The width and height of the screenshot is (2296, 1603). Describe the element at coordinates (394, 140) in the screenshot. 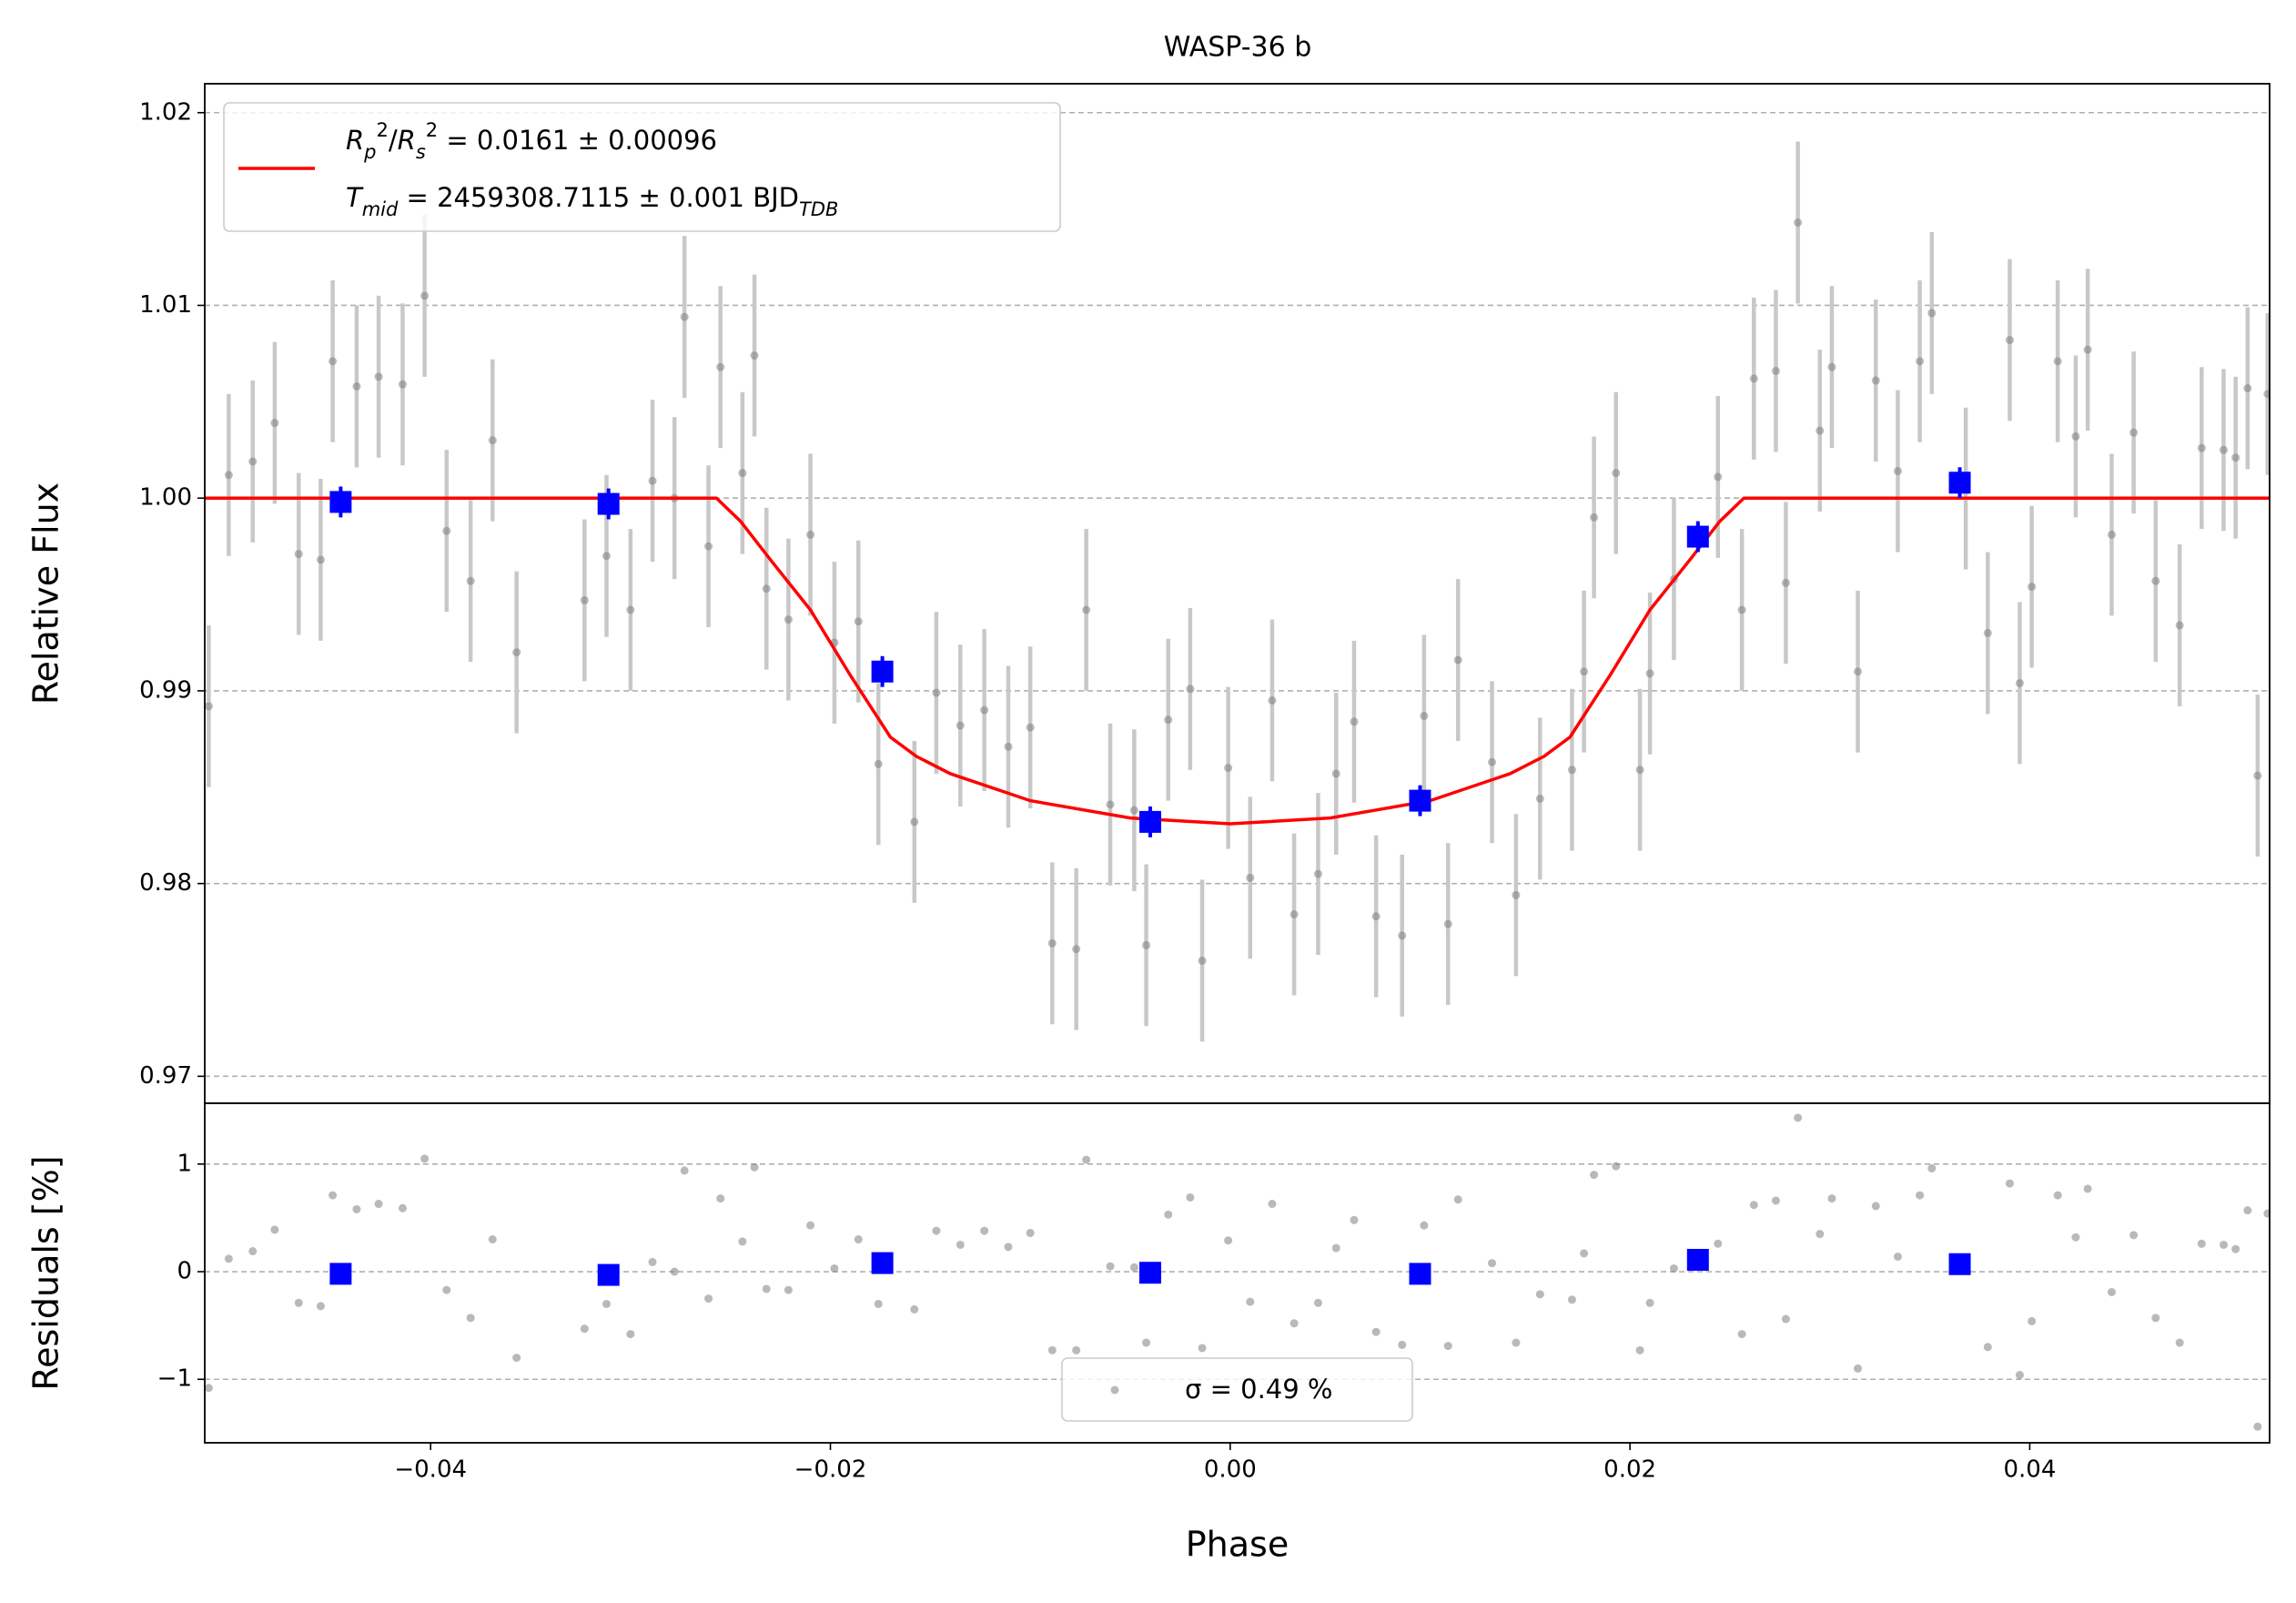

I see `legend-text-part: /` at that location.